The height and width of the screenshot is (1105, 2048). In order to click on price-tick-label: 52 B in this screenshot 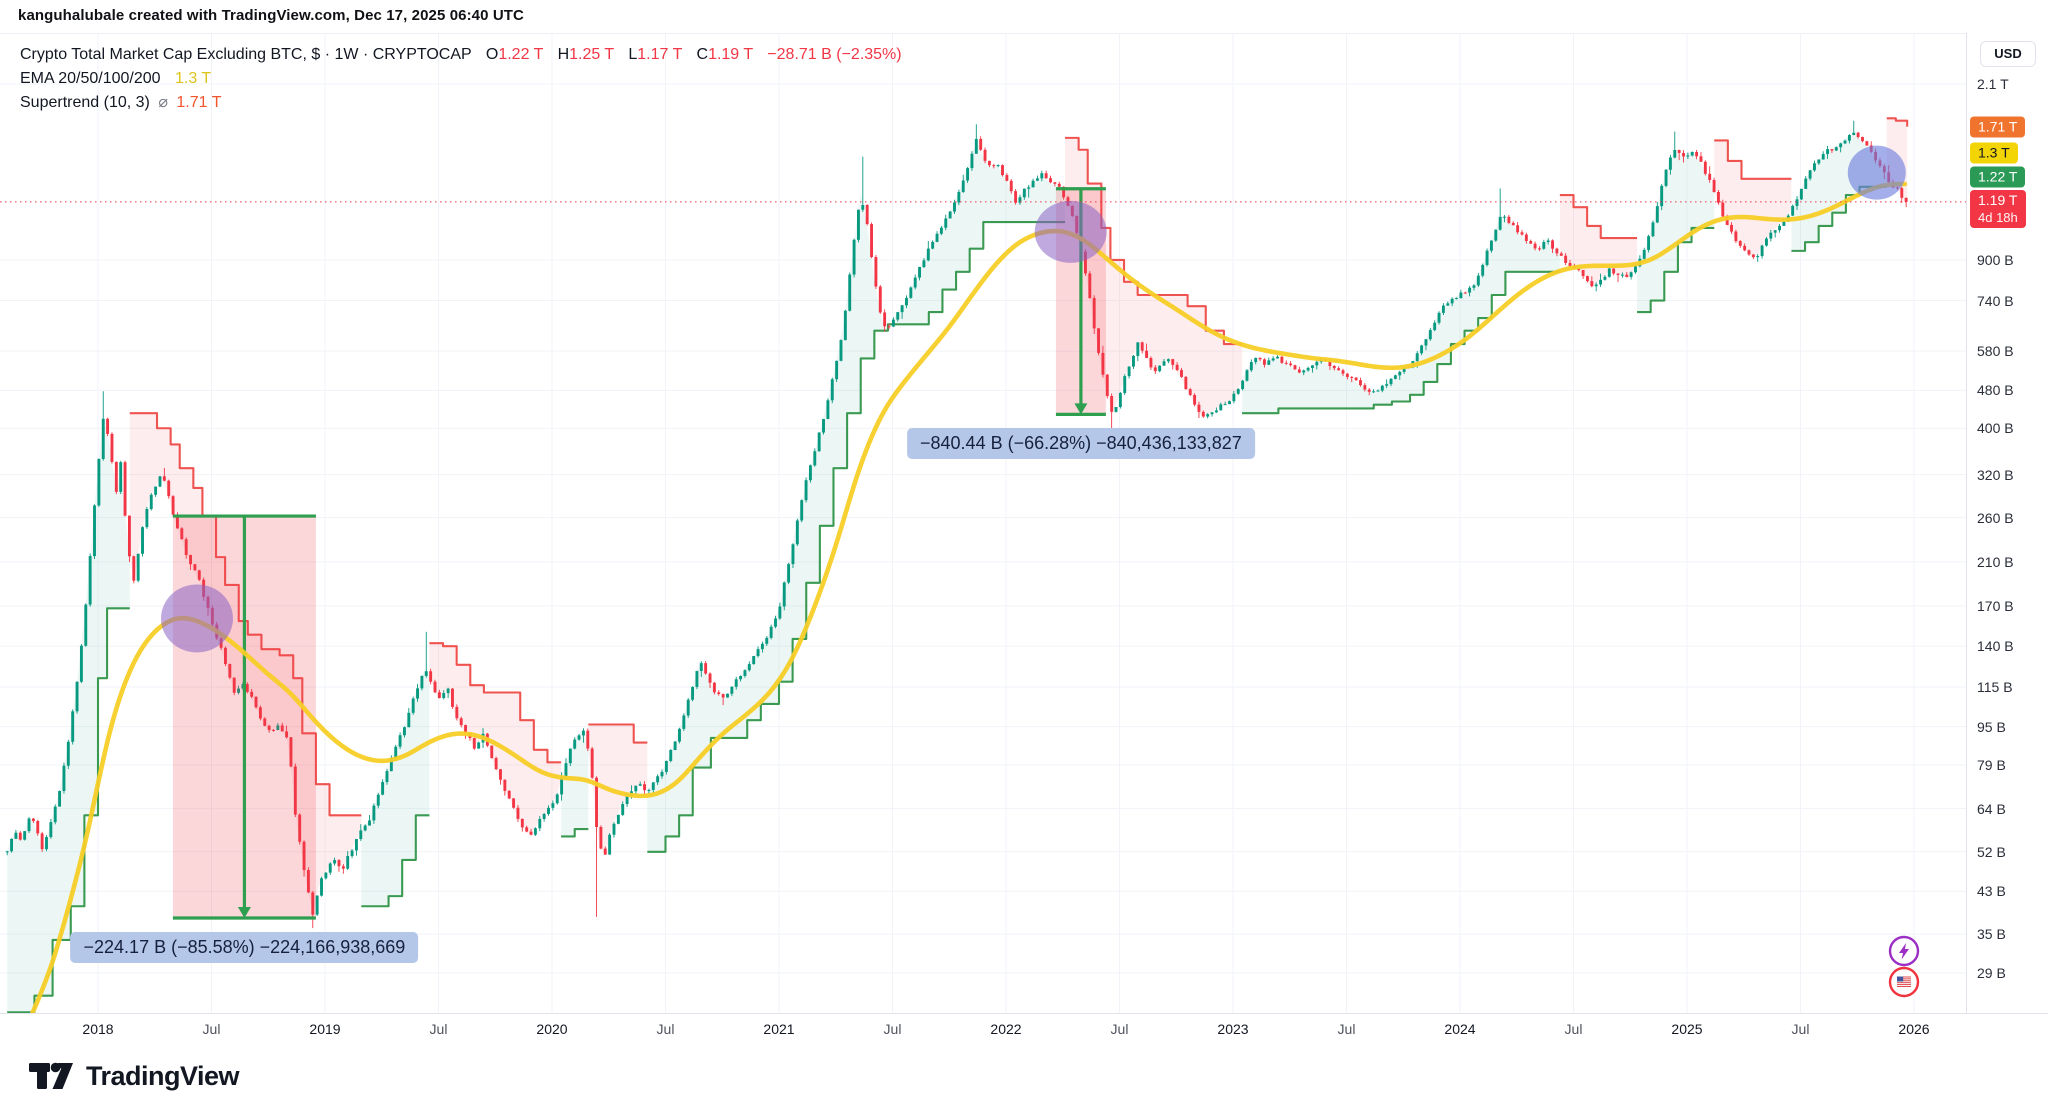, I will do `click(1991, 851)`.